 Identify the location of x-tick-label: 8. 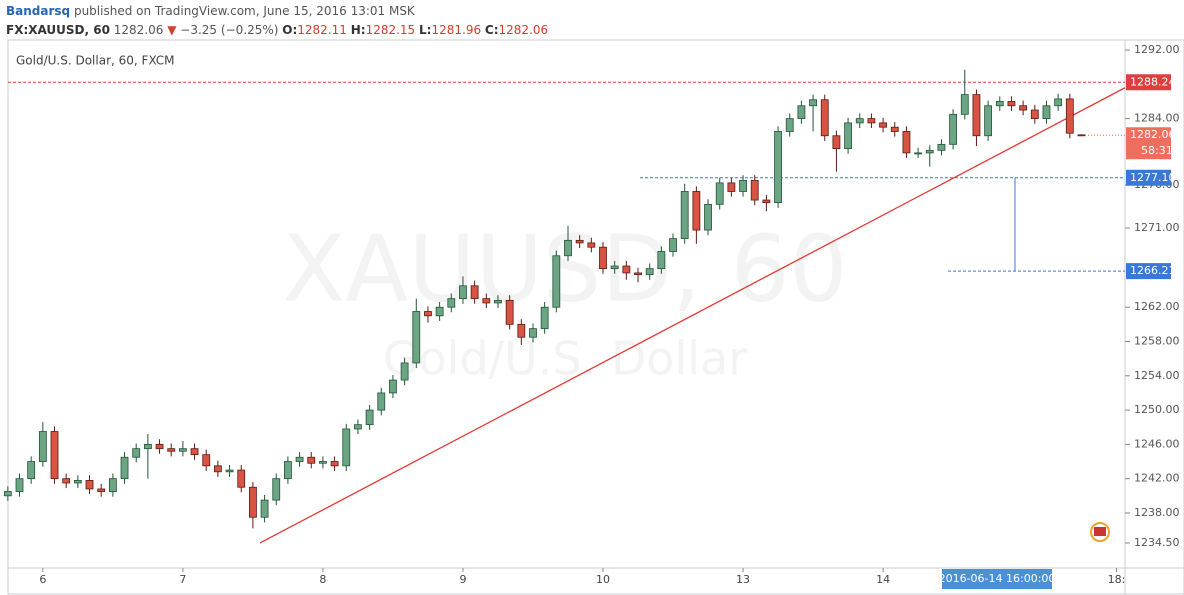
(322, 579).